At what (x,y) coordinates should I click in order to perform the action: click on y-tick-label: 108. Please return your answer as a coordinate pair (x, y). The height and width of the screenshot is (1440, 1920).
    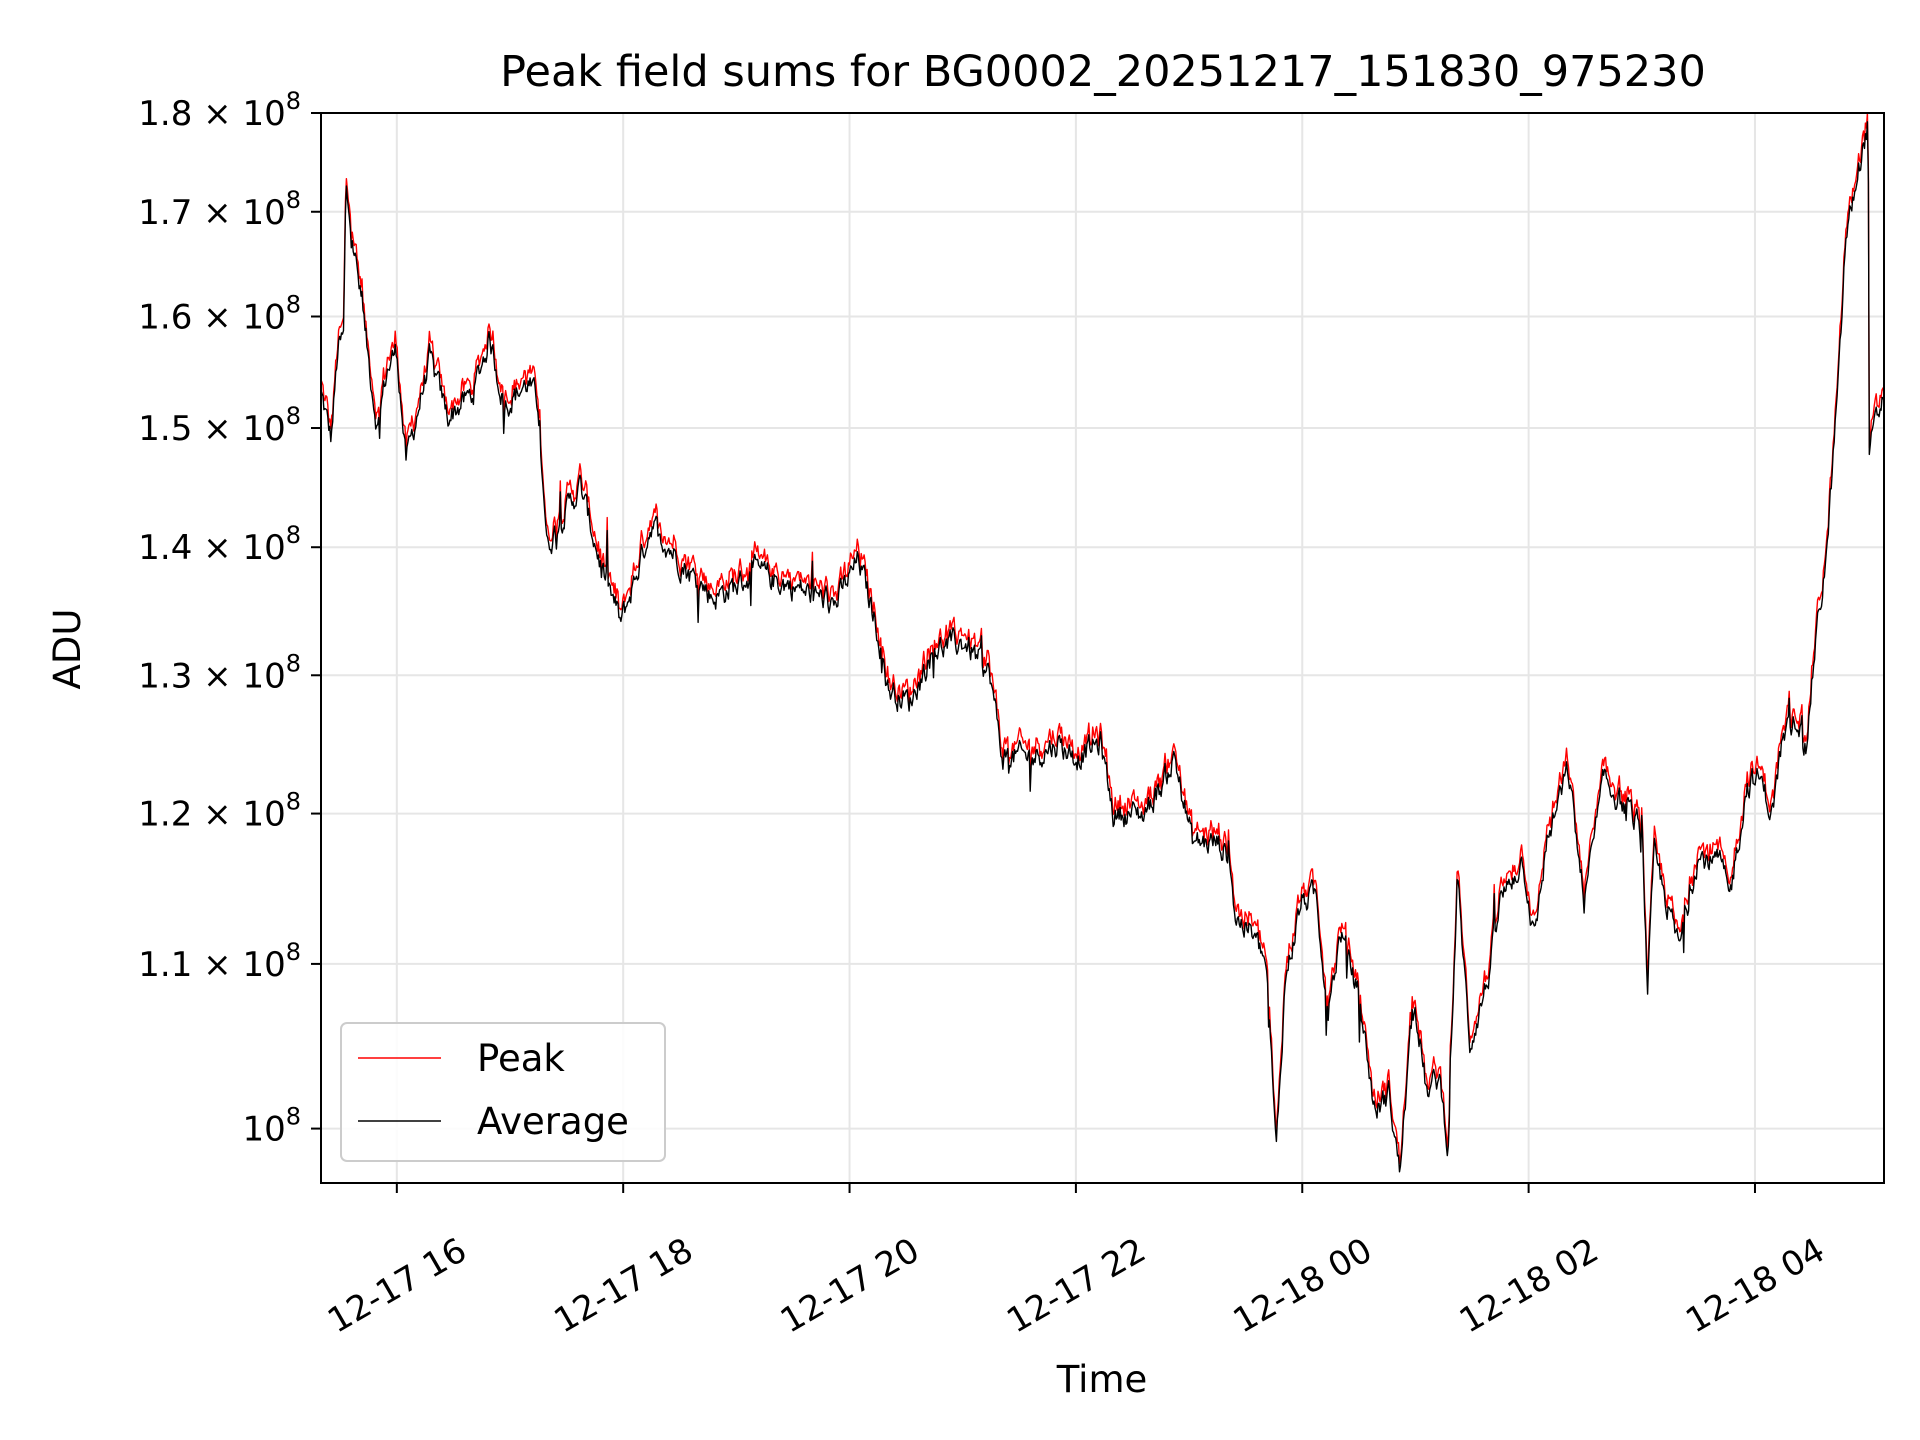
    Looking at the image, I should click on (271, 1126).